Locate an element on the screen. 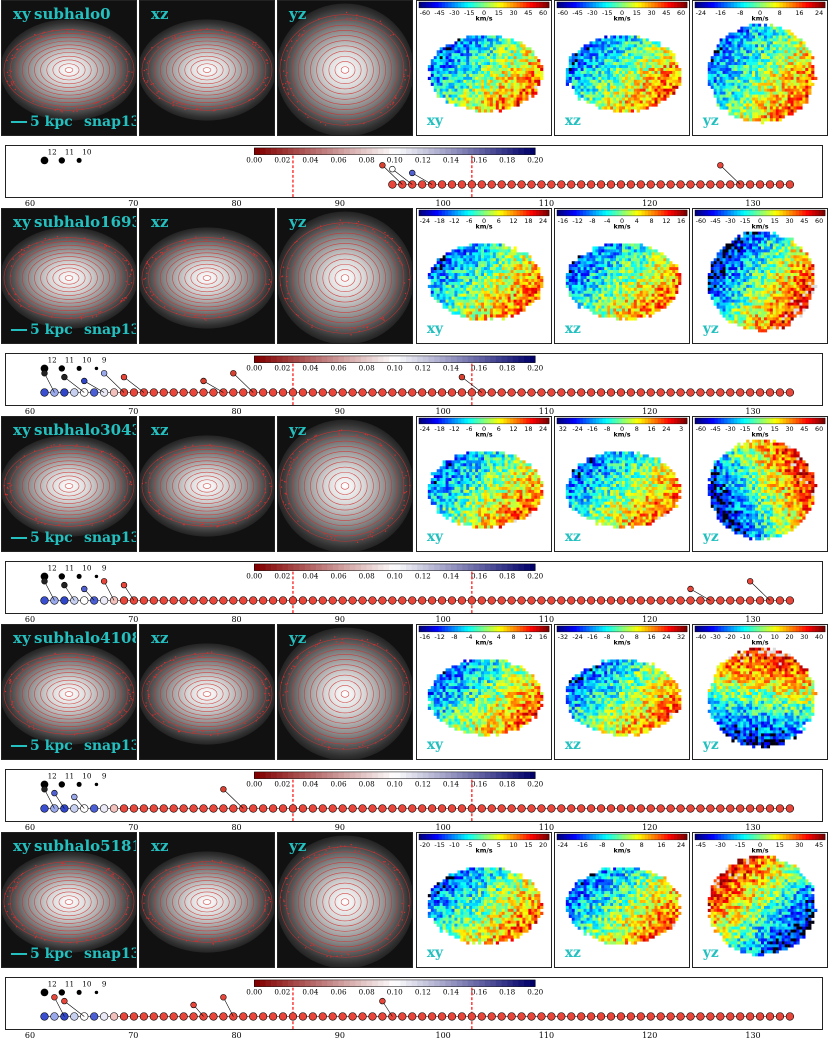  colorbar-tick: -18 is located at coordinates (439, 429).